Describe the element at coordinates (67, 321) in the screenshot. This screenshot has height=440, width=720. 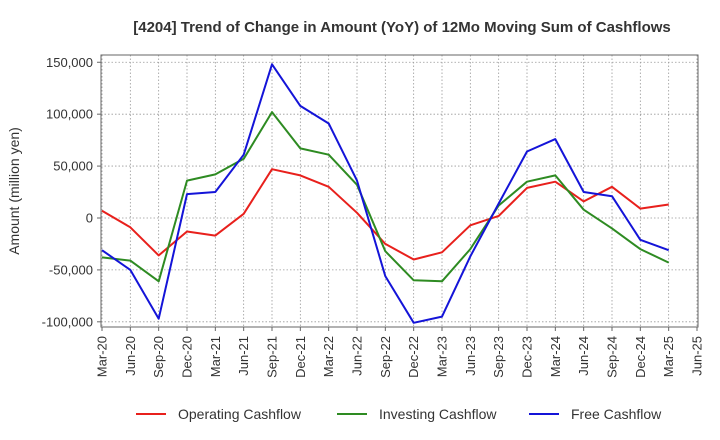
I see `y-tick-label: -100,000` at that location.